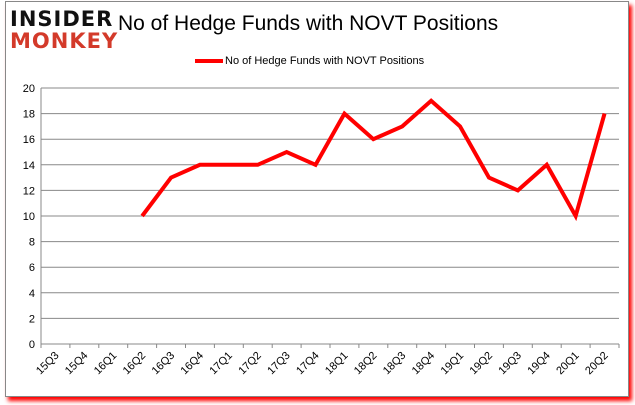 This screenshot has height=405, width=635. I want to click on x-tick-label: 16Q1, so click(106, 364).